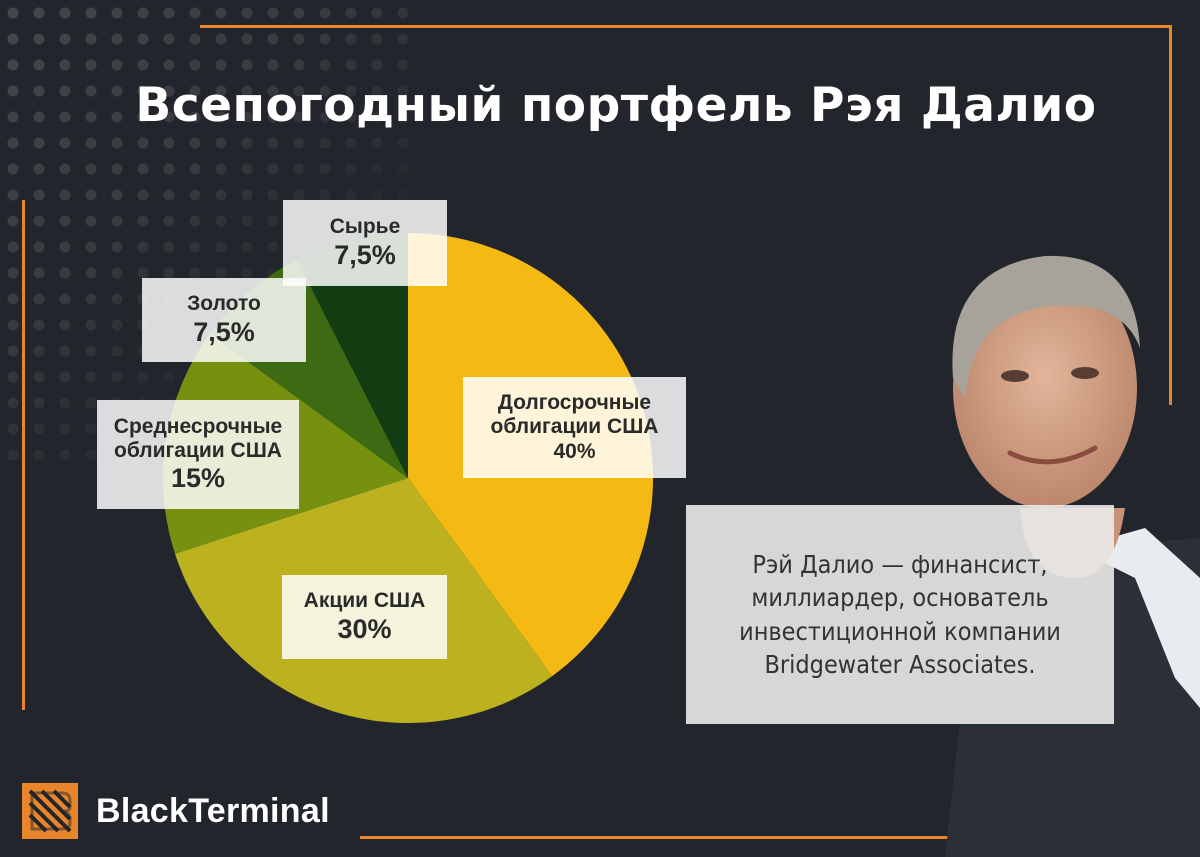 This screenshot has height=857, width=1200. What do you see at coordinates (198, 478) in the screenshot?
I see `slice-value-mid-bonds: 15%` at bounding box center [198, 478].